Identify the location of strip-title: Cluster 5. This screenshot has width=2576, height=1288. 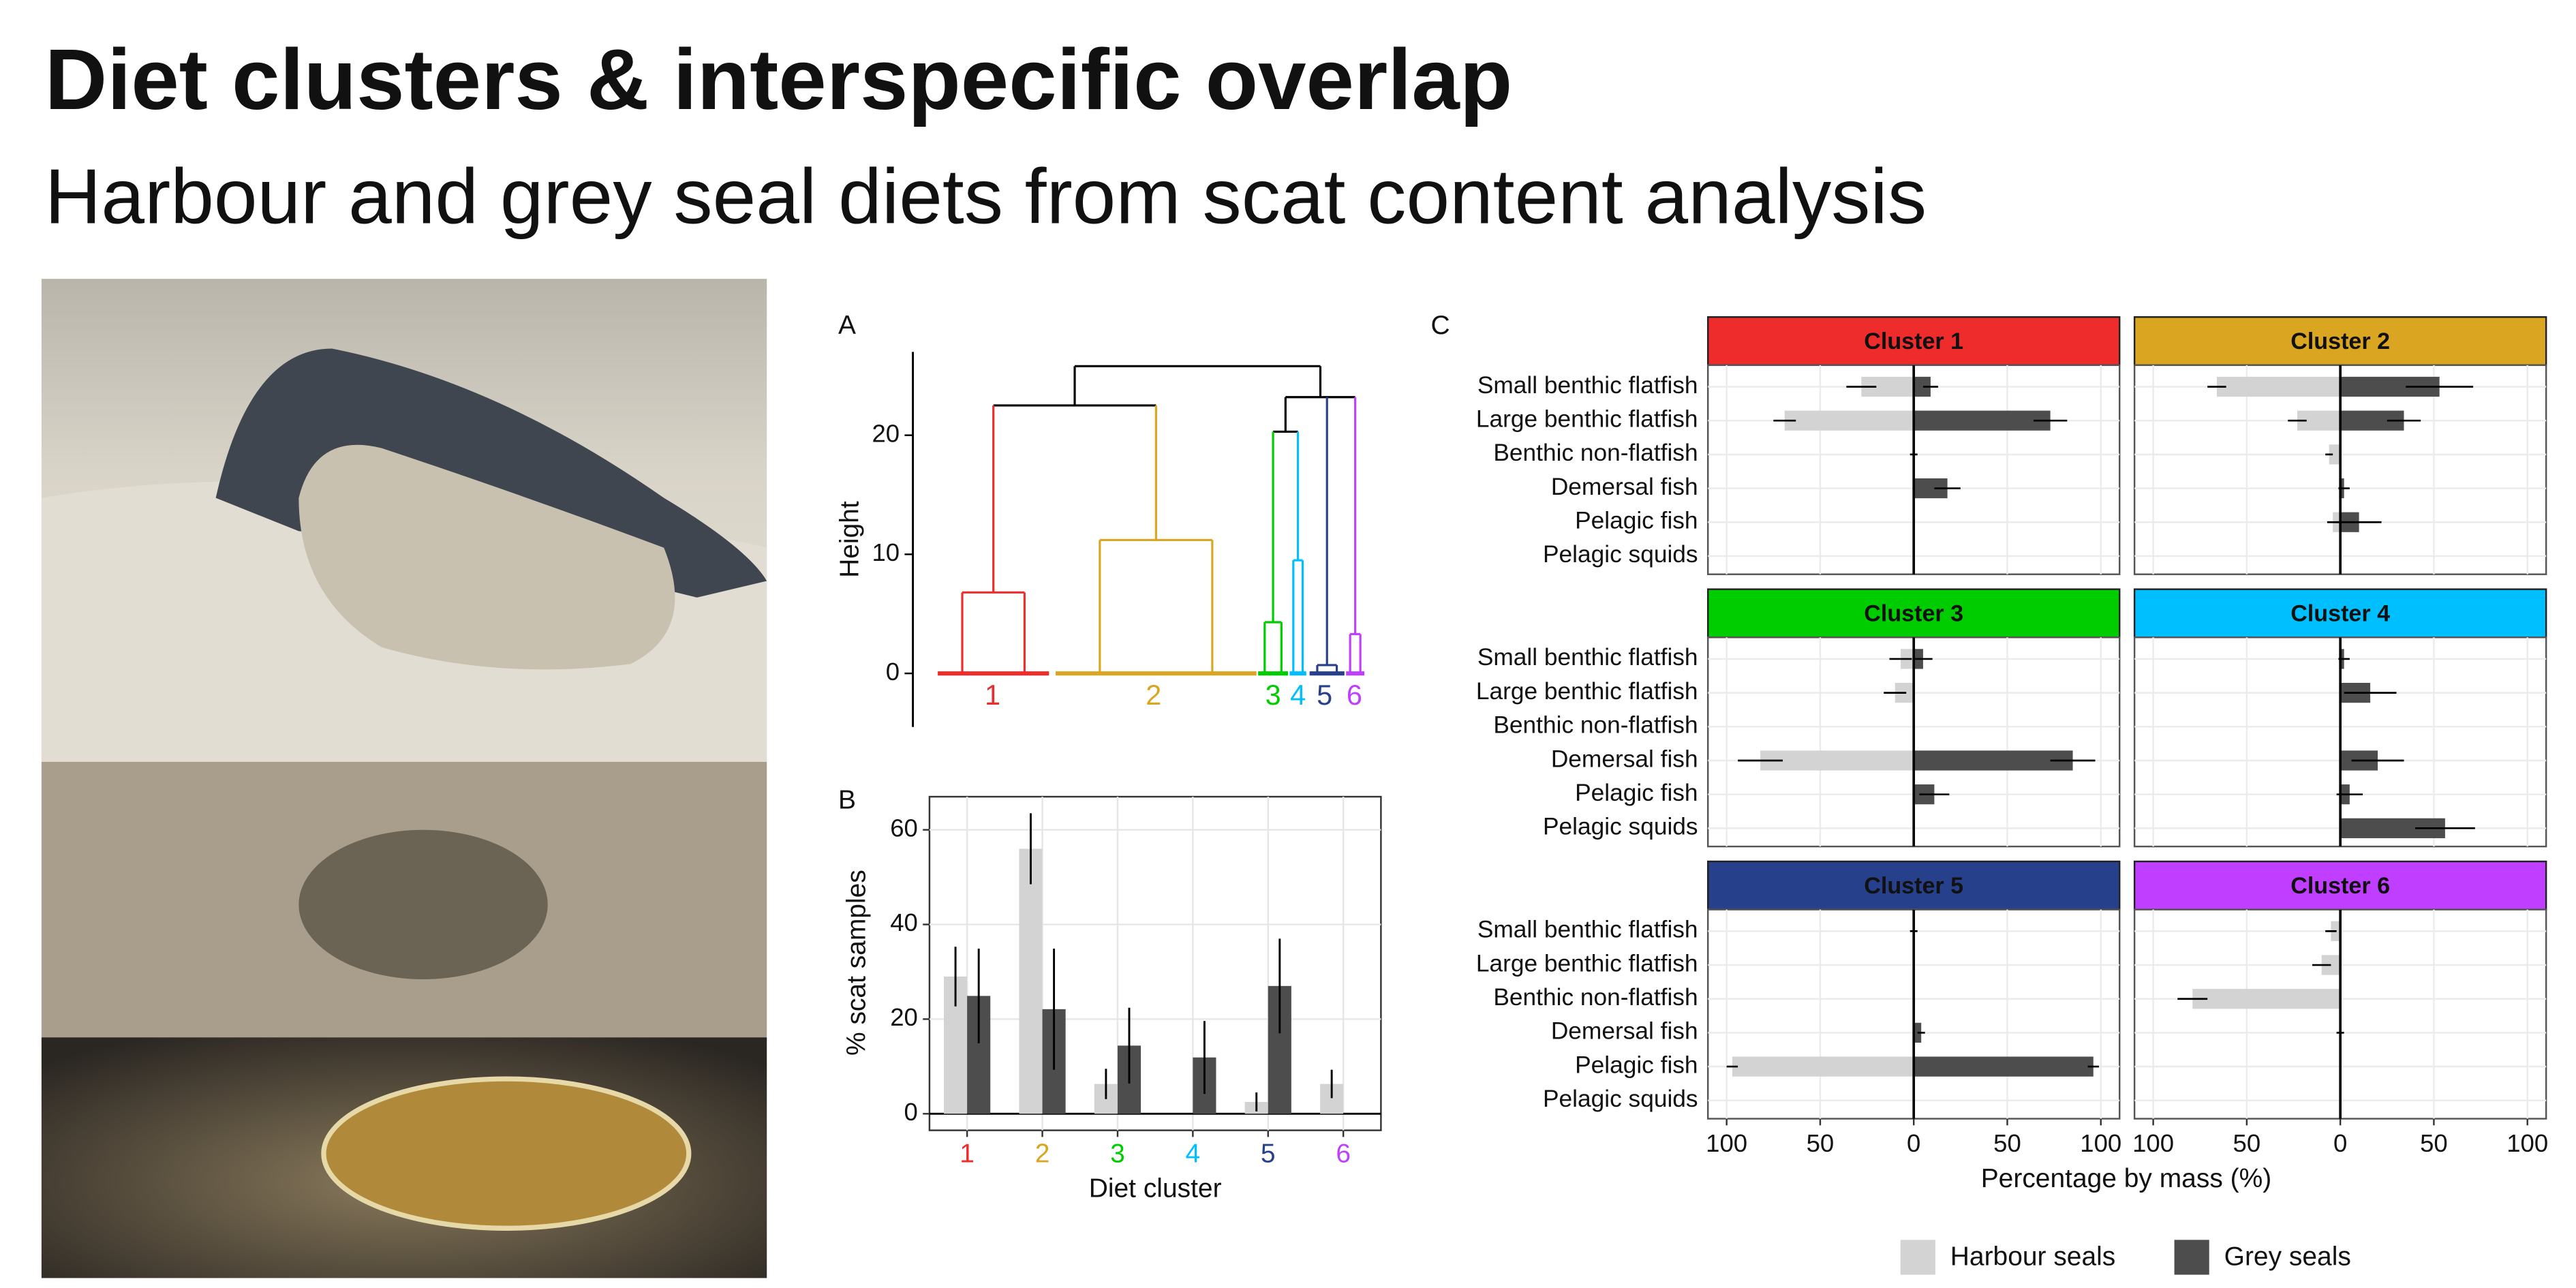
(1914, 886).